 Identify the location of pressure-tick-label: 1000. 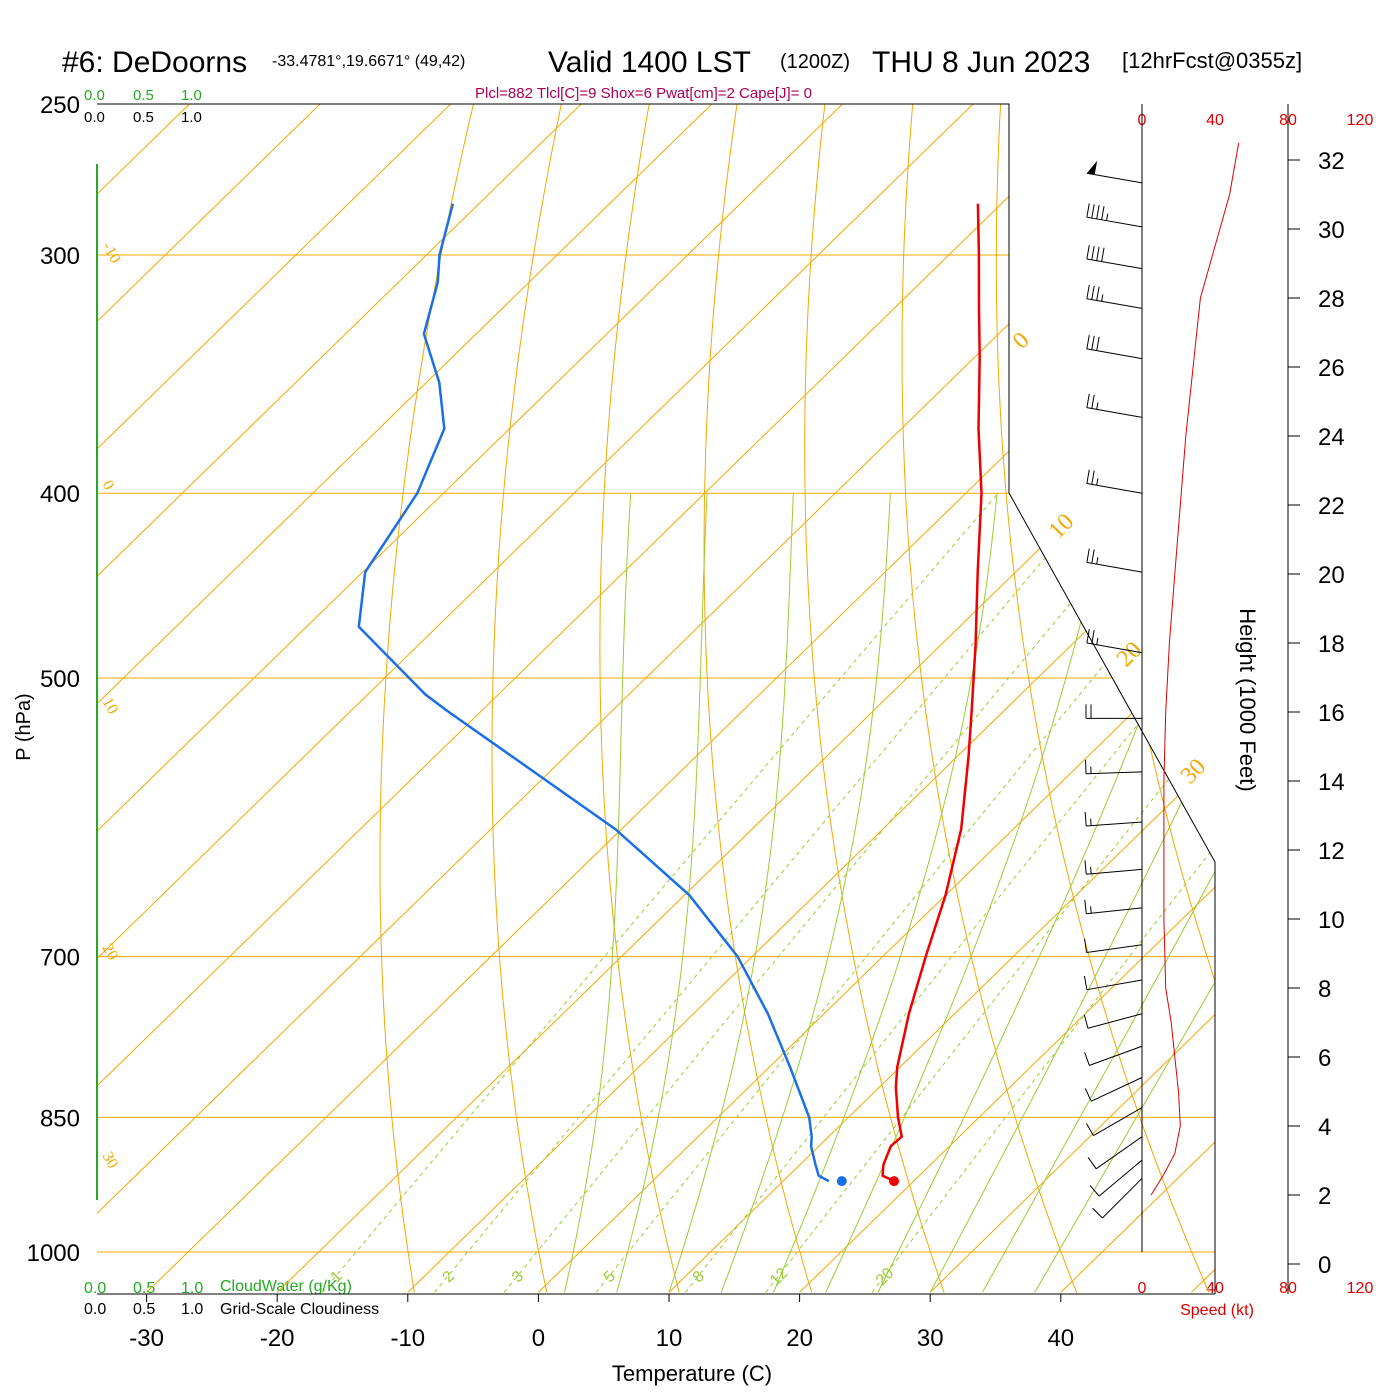
(53, 1253).